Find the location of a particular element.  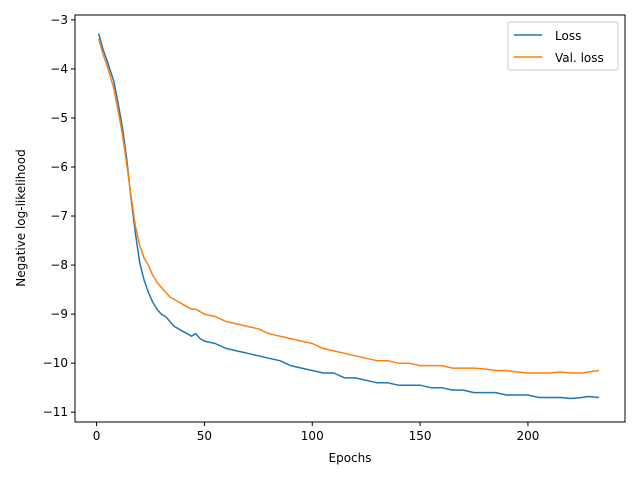

y-tick-label: −8 is located at coordinates (59, 265).